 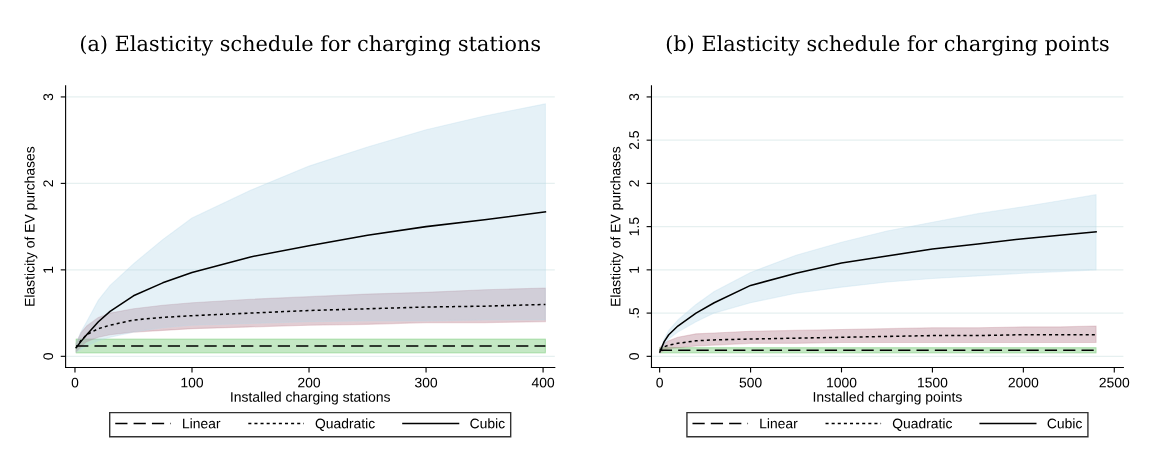 I want to click on x-axis-title: Installed charging points, so click(x=887, y=398).